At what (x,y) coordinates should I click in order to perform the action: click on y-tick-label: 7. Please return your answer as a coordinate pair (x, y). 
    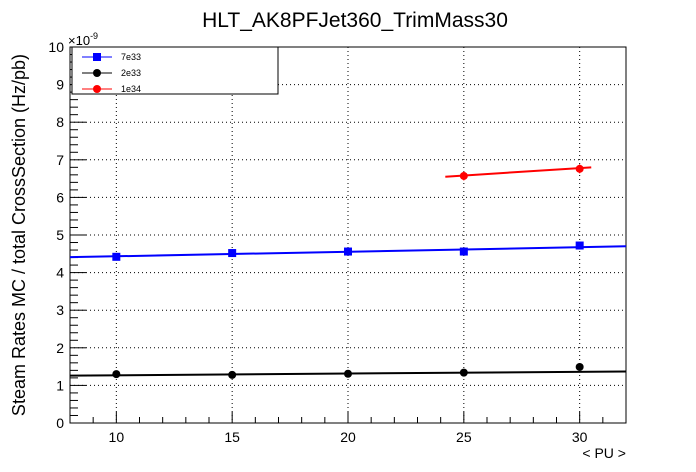
    Looking at the image, I should click on (60, 160).